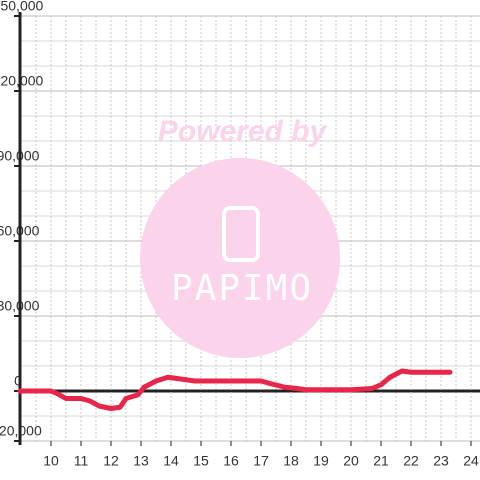 This screenshot has width=480, height=480. Describe the element at coordinates (351, 461) in the screenshot. I see `x-tick-label: 20` at that location.